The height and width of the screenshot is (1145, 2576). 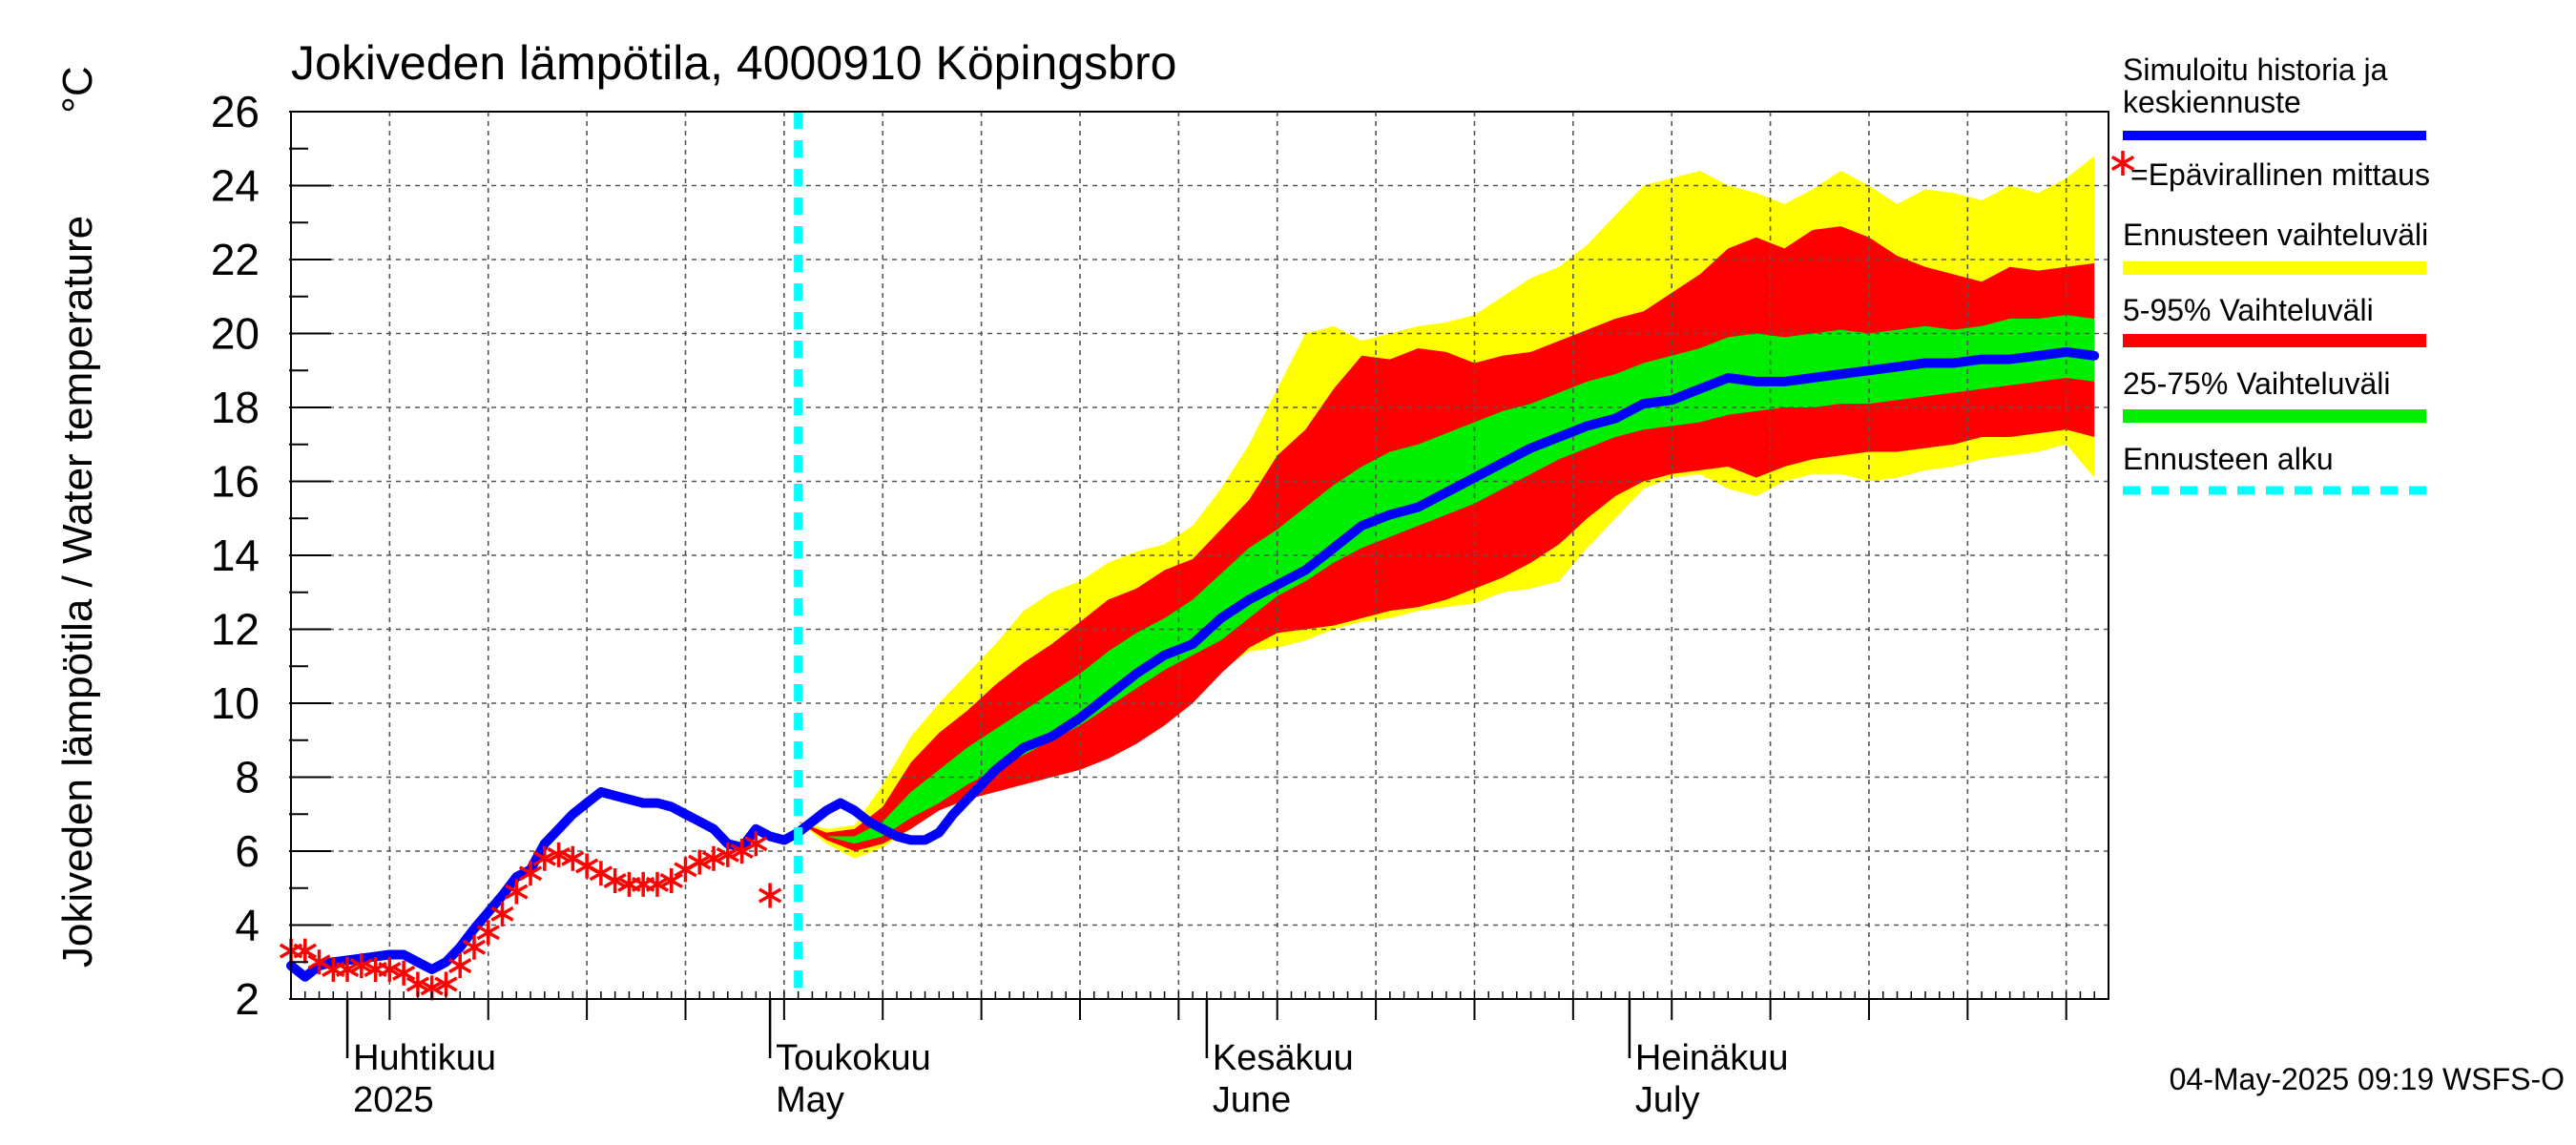 I want to click on y-axis-unit: °C, so click(x=77, y=89).